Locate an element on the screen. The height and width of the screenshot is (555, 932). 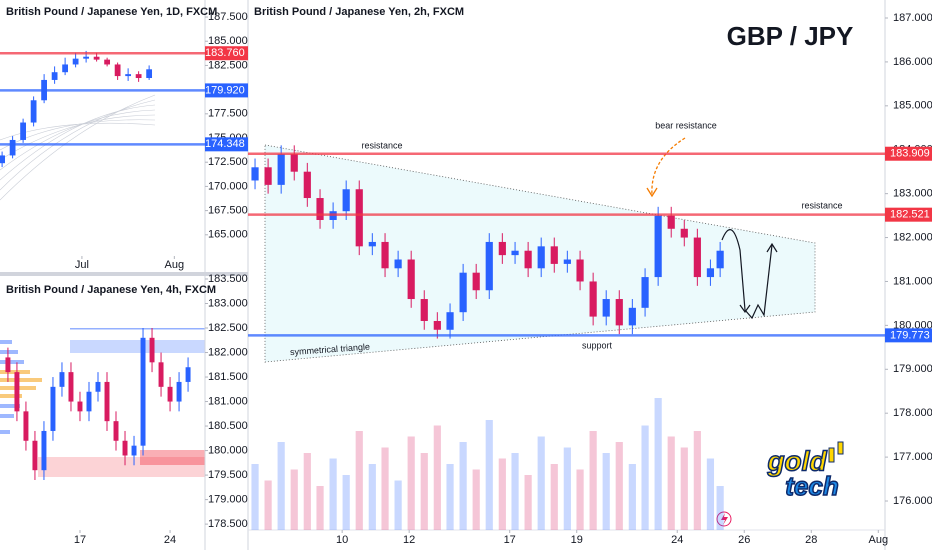
bear-arrow is located at coordinates (668, 166).